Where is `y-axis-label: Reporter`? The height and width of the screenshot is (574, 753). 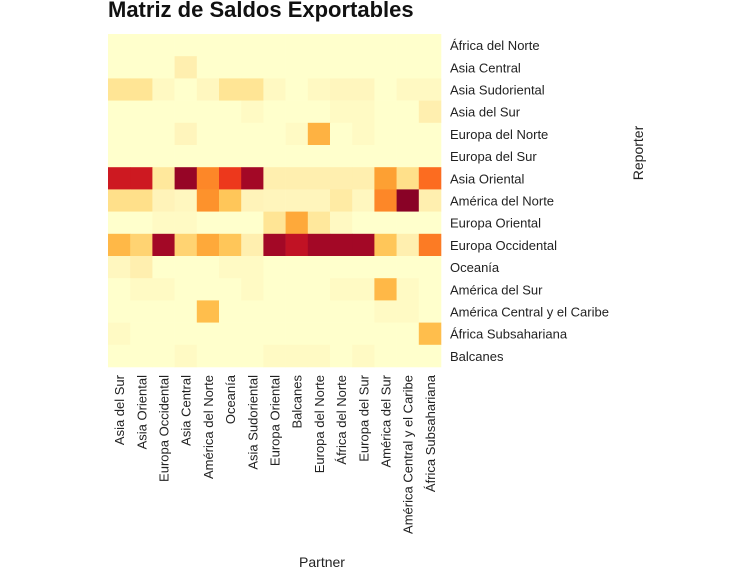 y-axis-label: Reporter is located at coordinates (638, 152).